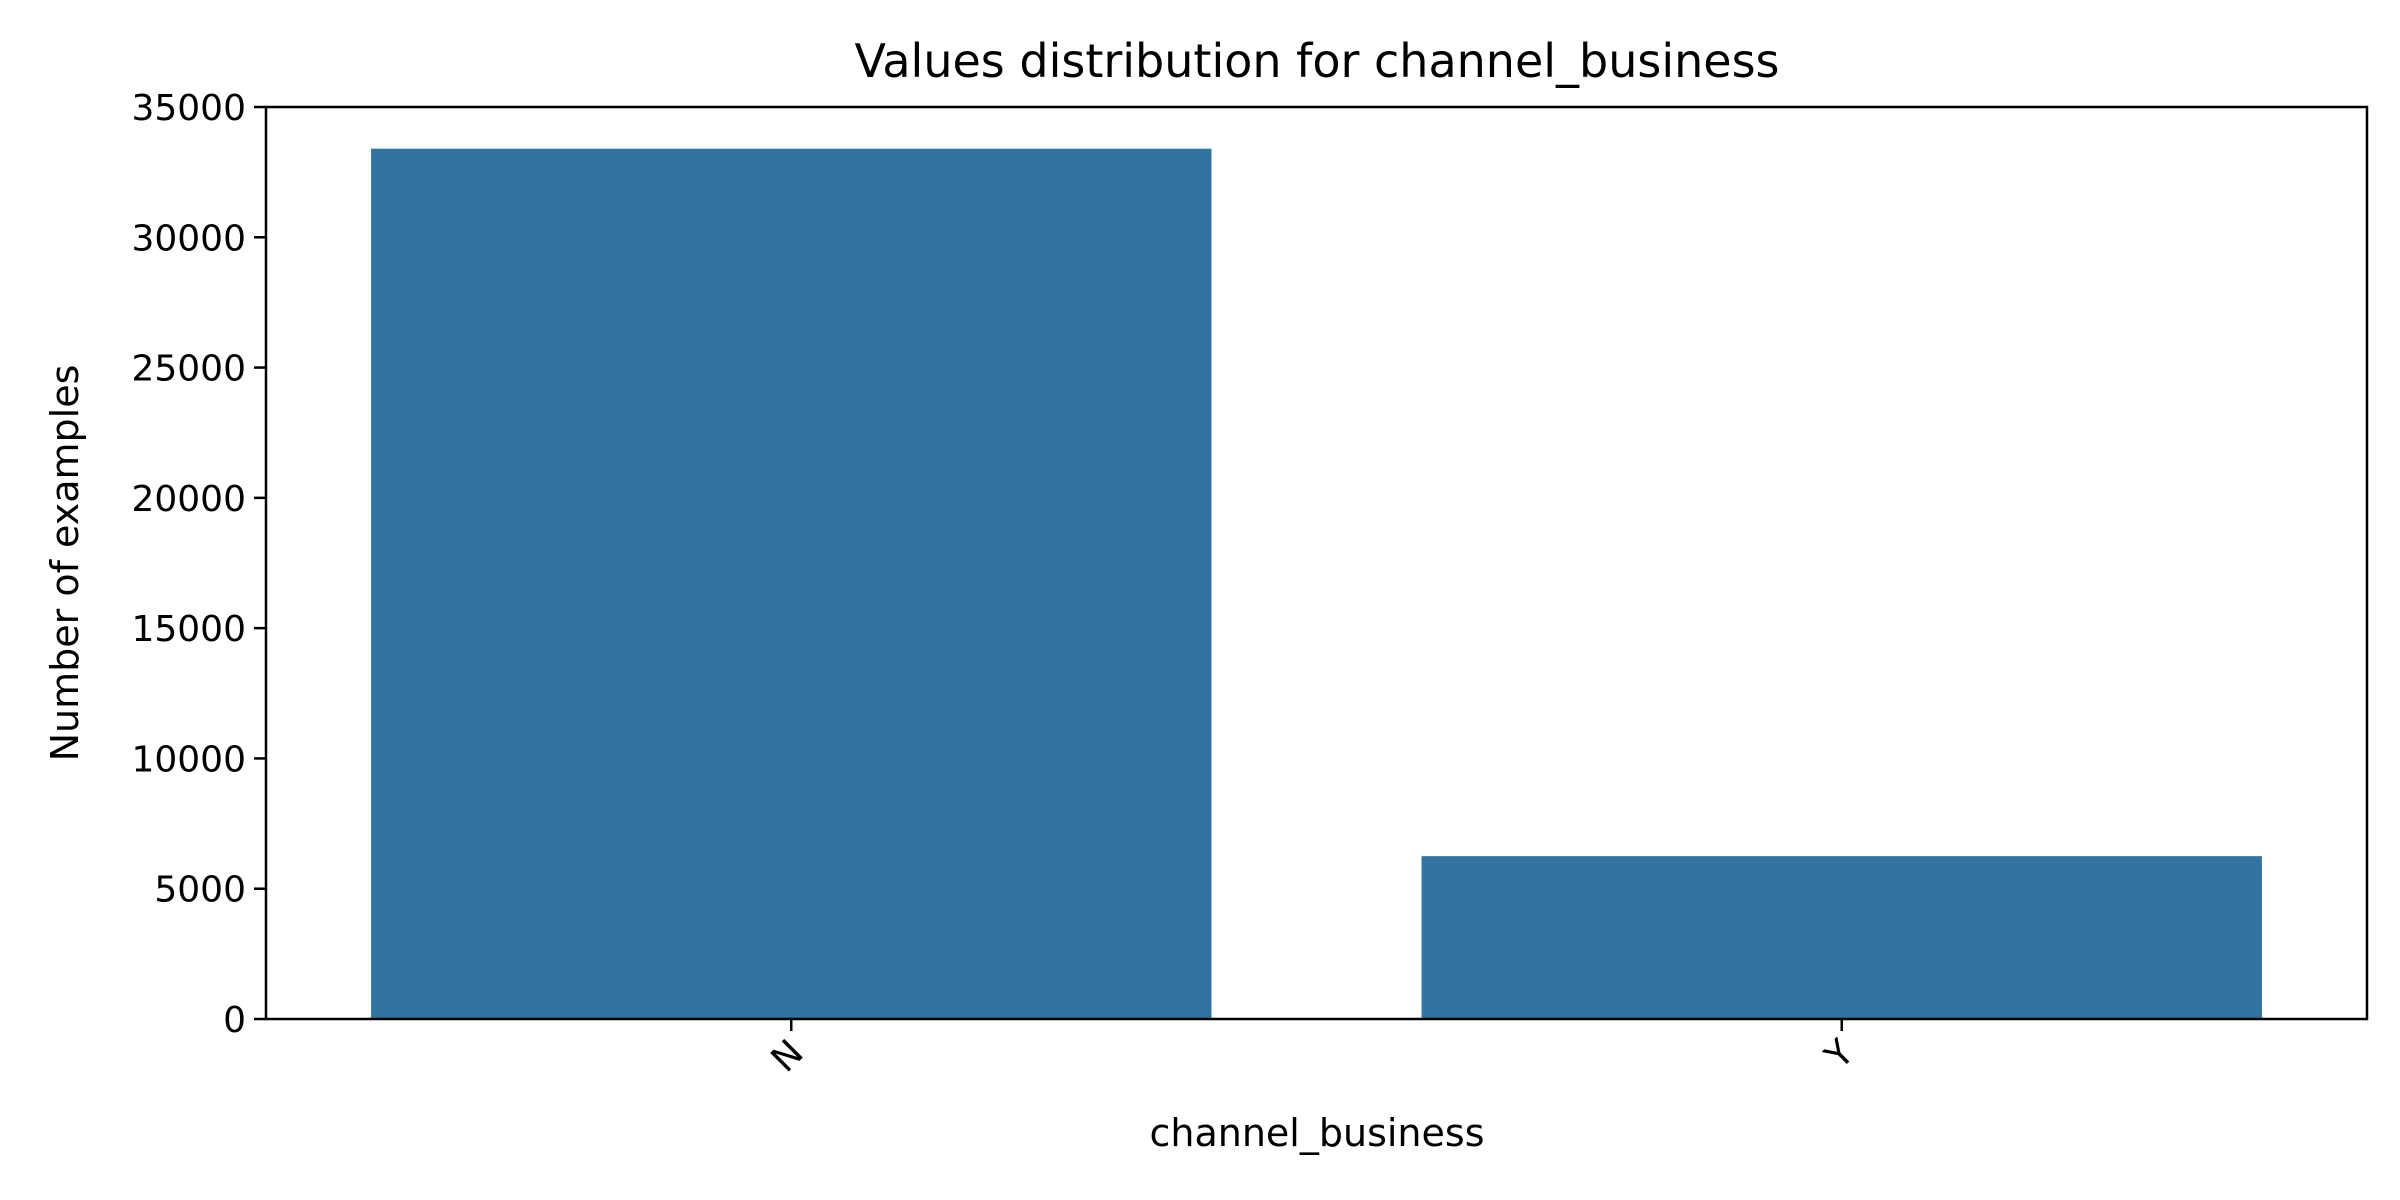 The height and width of the screenshot is (1200, 2400). Describe the element at coordinates (1316, 61) in the screenshot. I see `chart-title: Values distribution for channel_business` at that location.